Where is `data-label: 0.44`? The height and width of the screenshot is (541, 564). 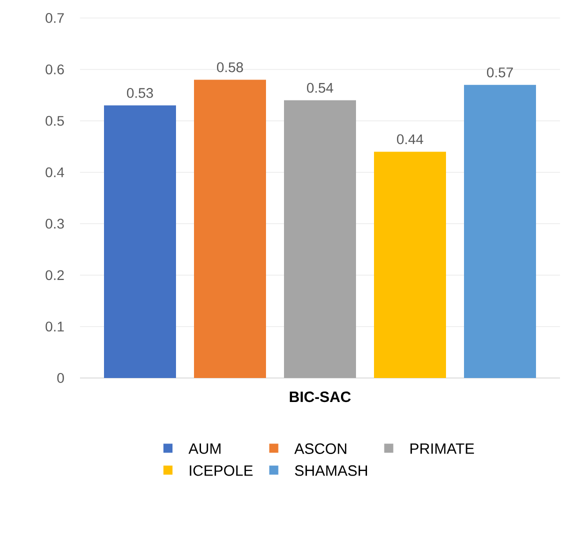 data-label: 0.44 is located at coordinates (410, 139).